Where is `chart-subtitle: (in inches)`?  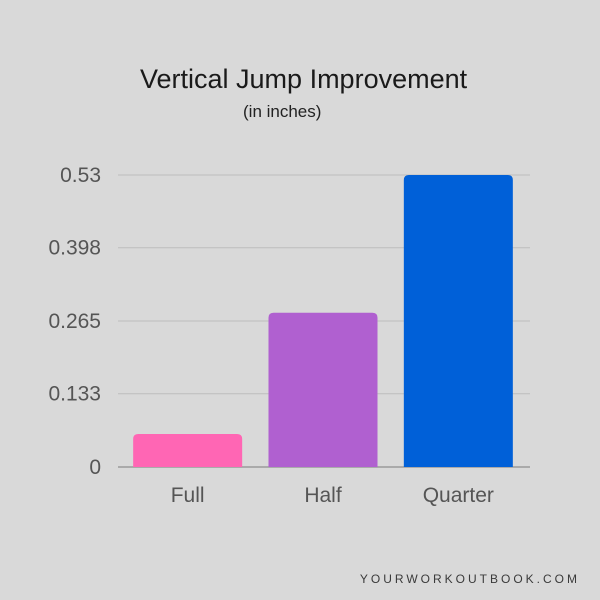
chart-subtitle: (in inches) is located at coordinates (282, 111).